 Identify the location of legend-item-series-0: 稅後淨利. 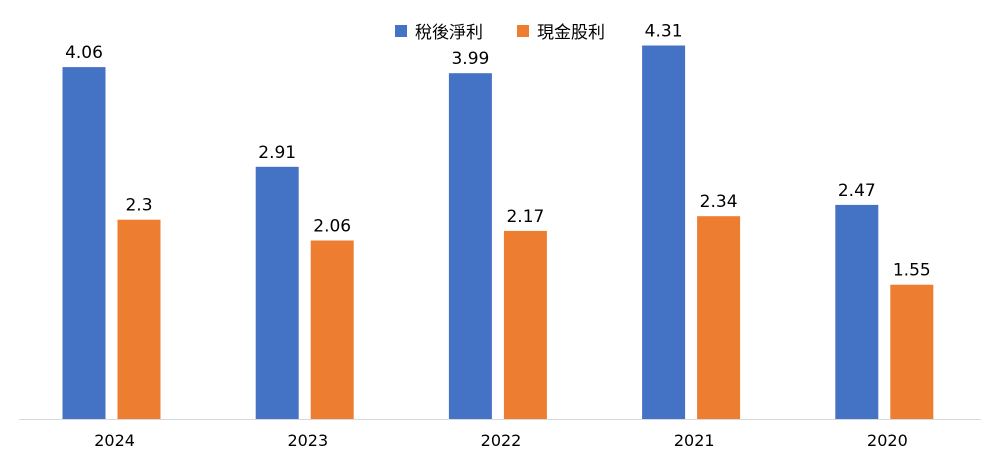
(439, 30).